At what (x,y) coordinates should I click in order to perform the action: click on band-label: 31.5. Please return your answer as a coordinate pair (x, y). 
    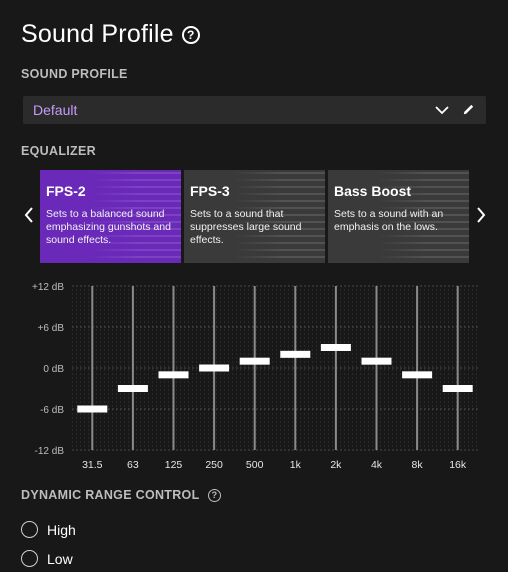
    Looking at the image, I should click on (92, 465).